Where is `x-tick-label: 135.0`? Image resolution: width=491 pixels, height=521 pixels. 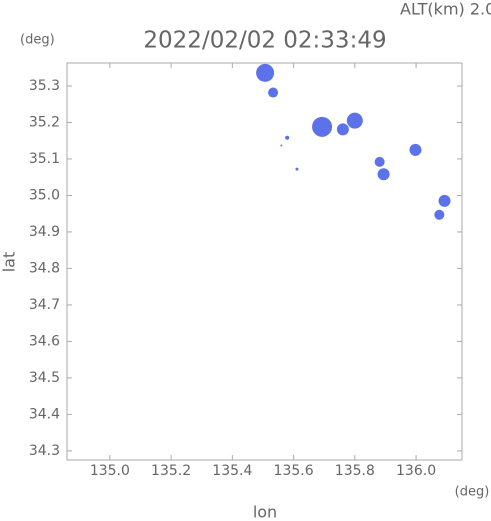
x-tick-label: 135.0 is located at coordinates (110, 471).